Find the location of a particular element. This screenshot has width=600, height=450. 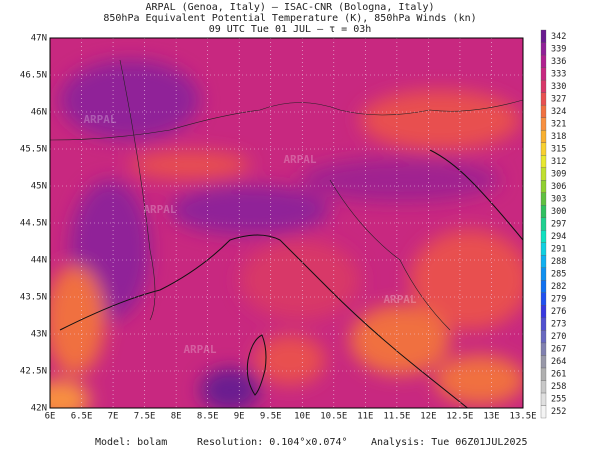

lon-tick-label: 10.5E is located at coordinates (333, 417).